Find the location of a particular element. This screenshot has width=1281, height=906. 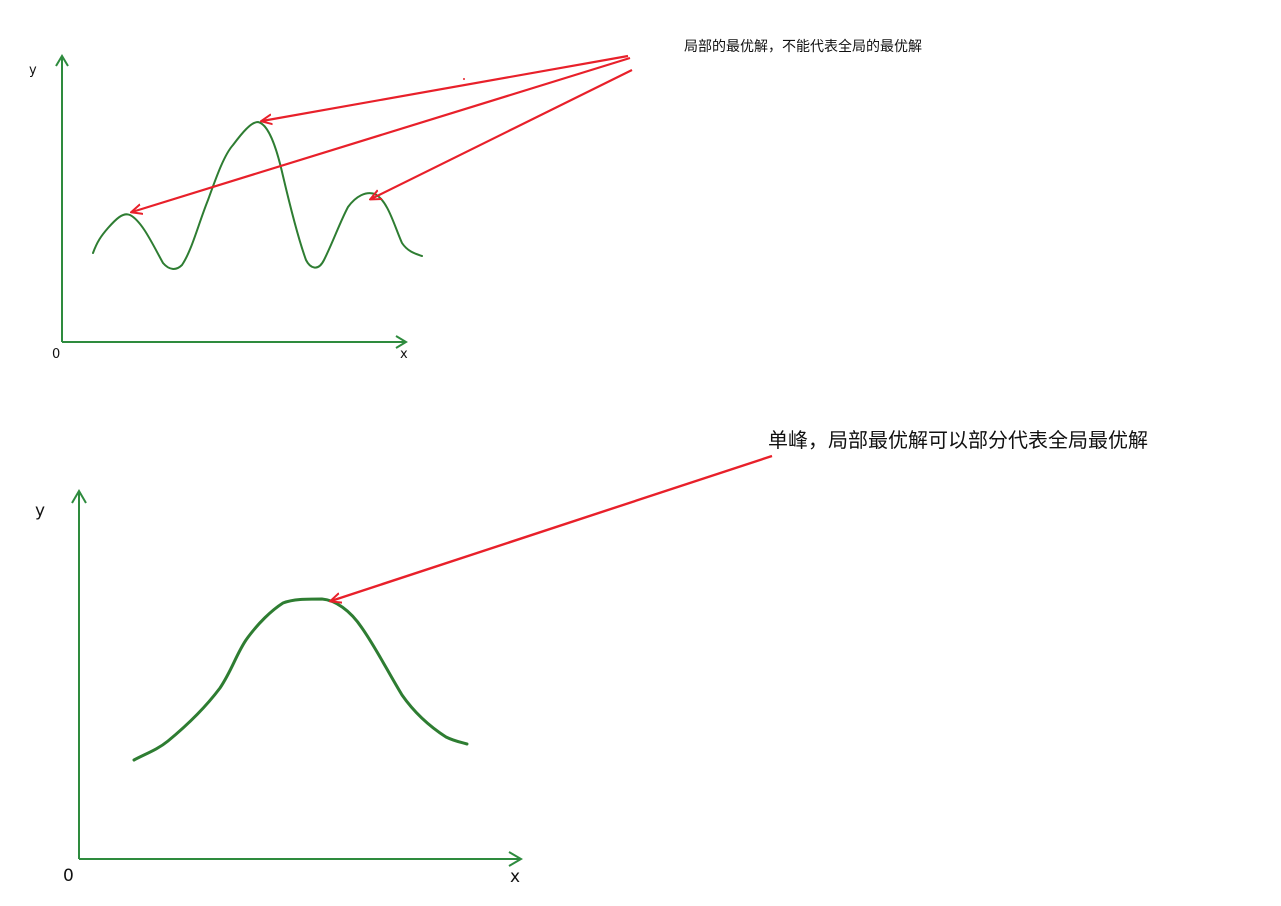

bottom-y-label: y is located at coordinates (40, 511).